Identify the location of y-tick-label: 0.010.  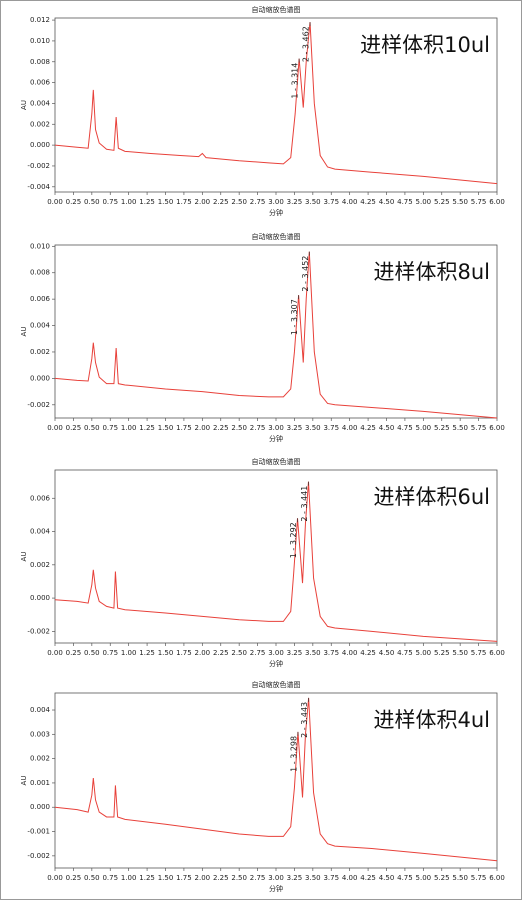
(40, 41).